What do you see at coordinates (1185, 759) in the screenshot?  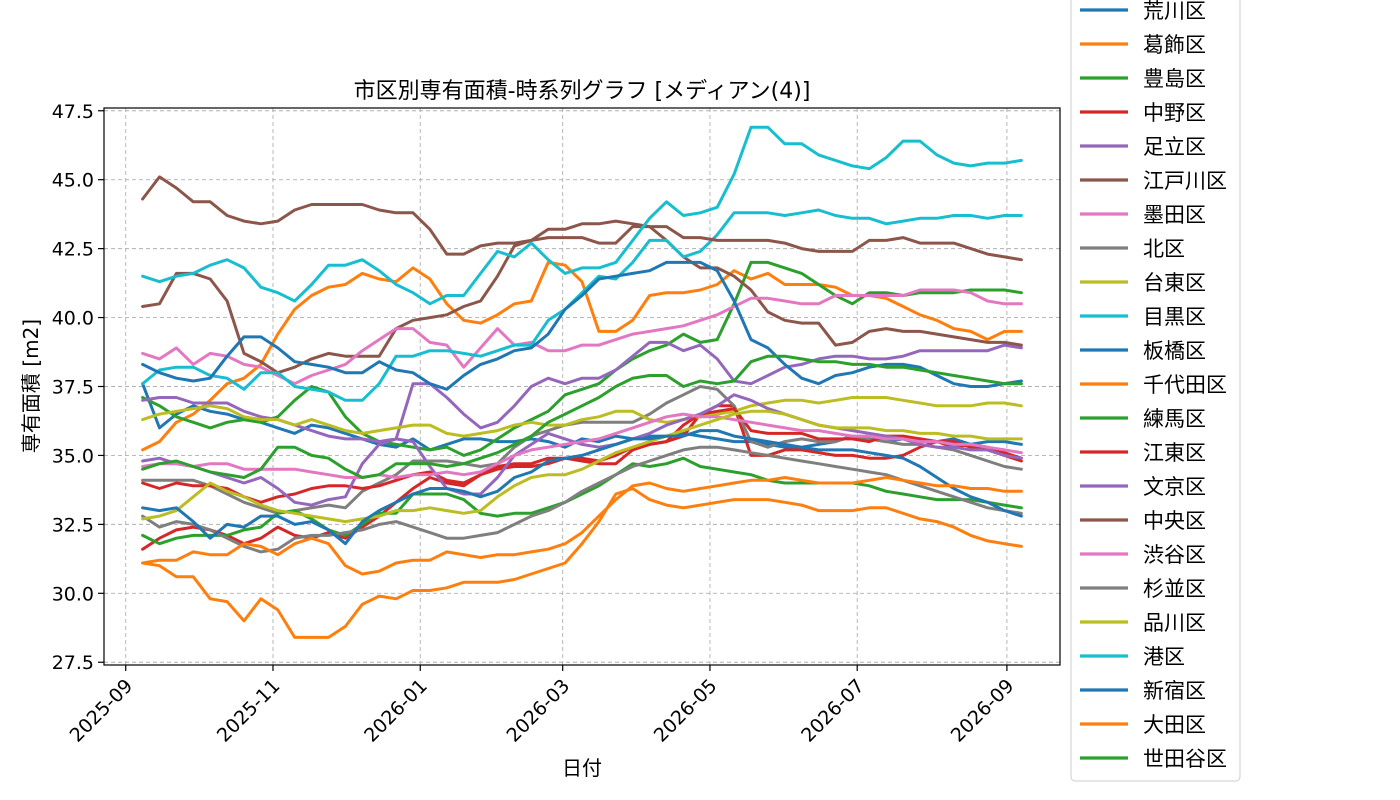 I see `legend-label: 世田谷区` at bounding box center [1185, 759].